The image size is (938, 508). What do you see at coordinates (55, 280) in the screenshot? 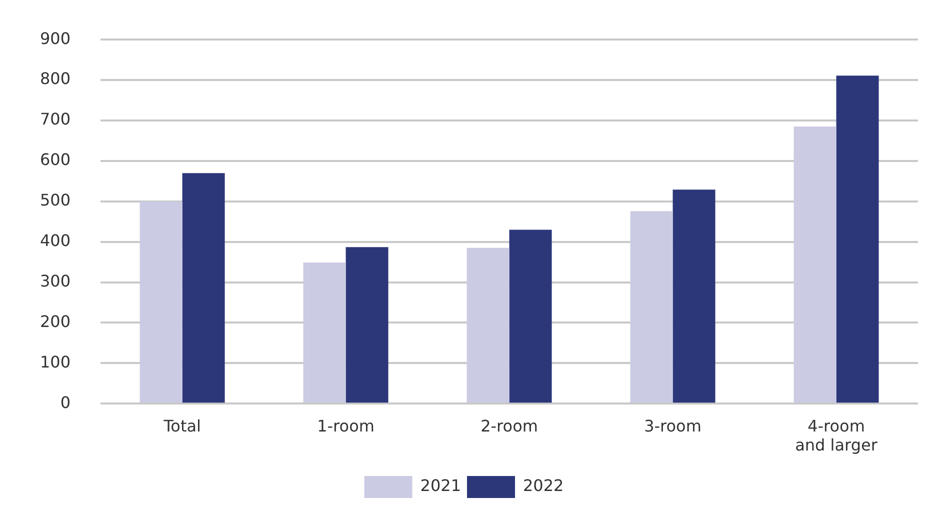
I see `y-tick-label: 300` at bounding box center [55, 280].